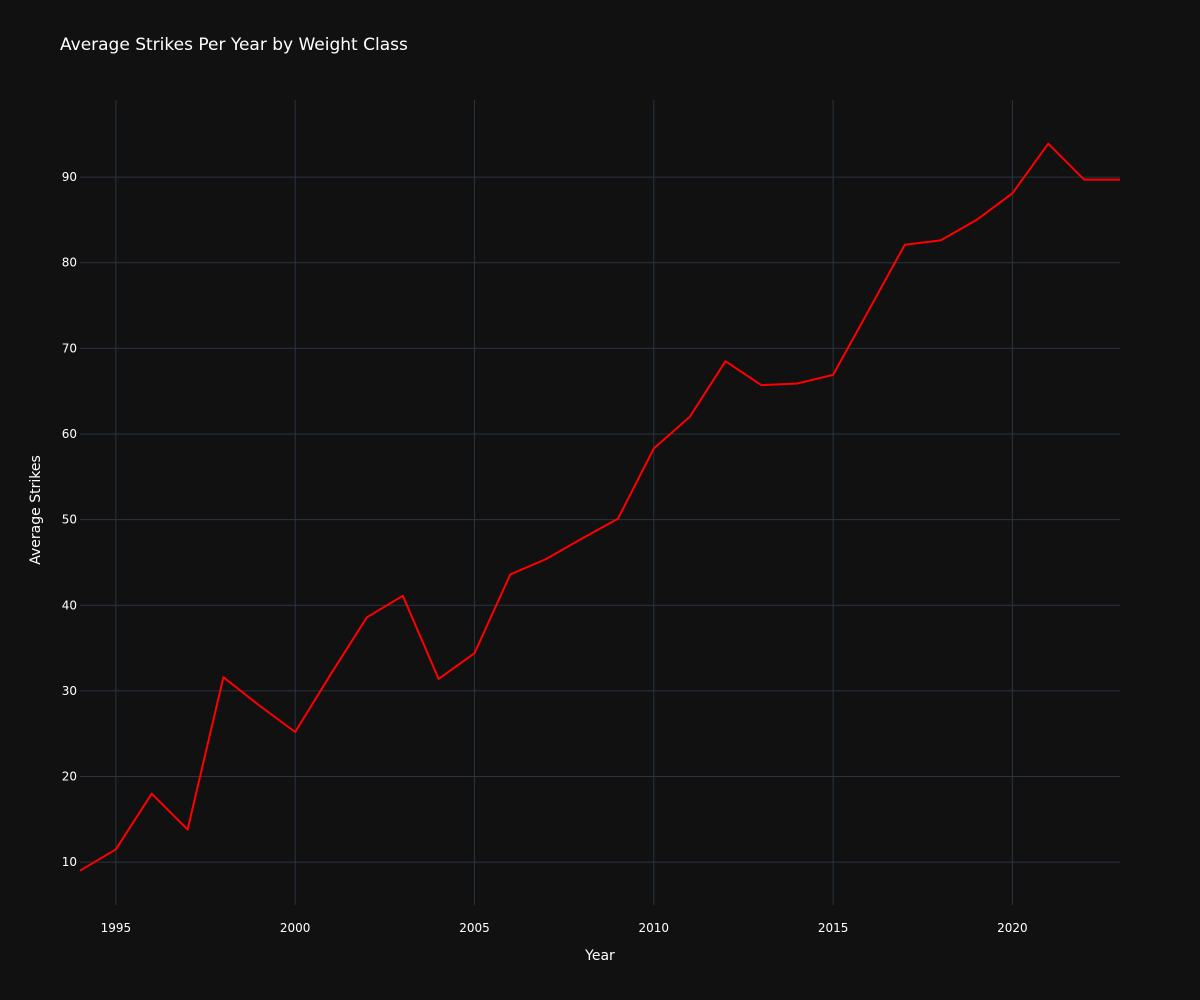 This screenshot has height=1000, width=1200. I want to click on y-tick-label: 30, so click(69, 691).